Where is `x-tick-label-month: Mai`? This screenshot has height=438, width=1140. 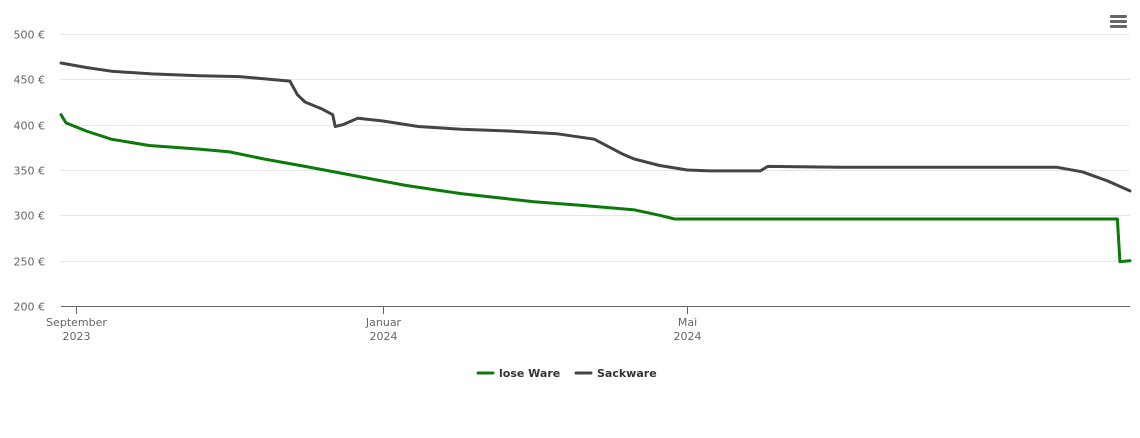 x-tick-label-month: Mai is located at coordinates (687, 322).